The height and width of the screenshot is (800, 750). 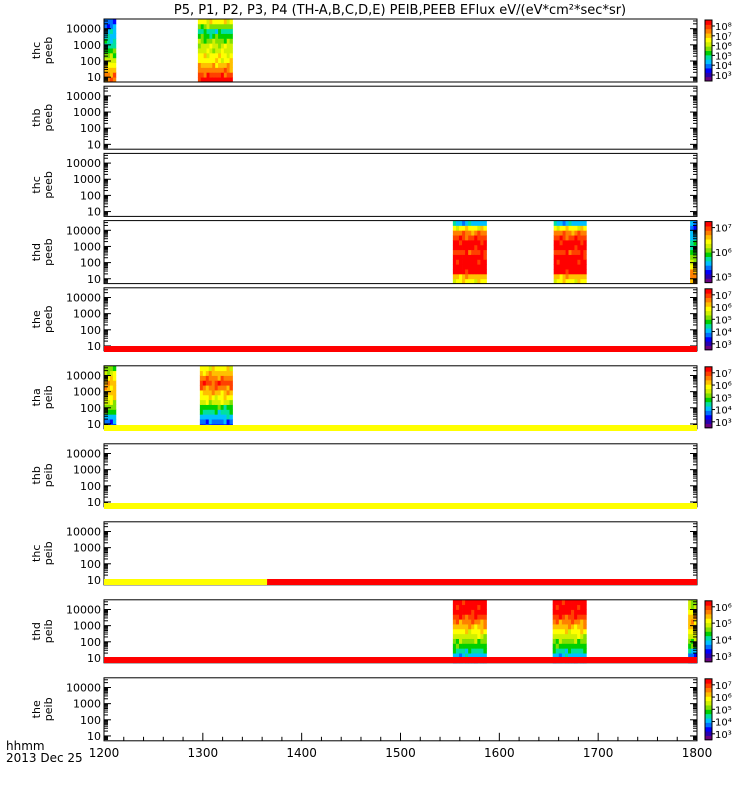 What do you see at coordinates (42, 709) in the screenshot?
I see `panel-ylabel: thepeib` at bounding box center [42, 709].